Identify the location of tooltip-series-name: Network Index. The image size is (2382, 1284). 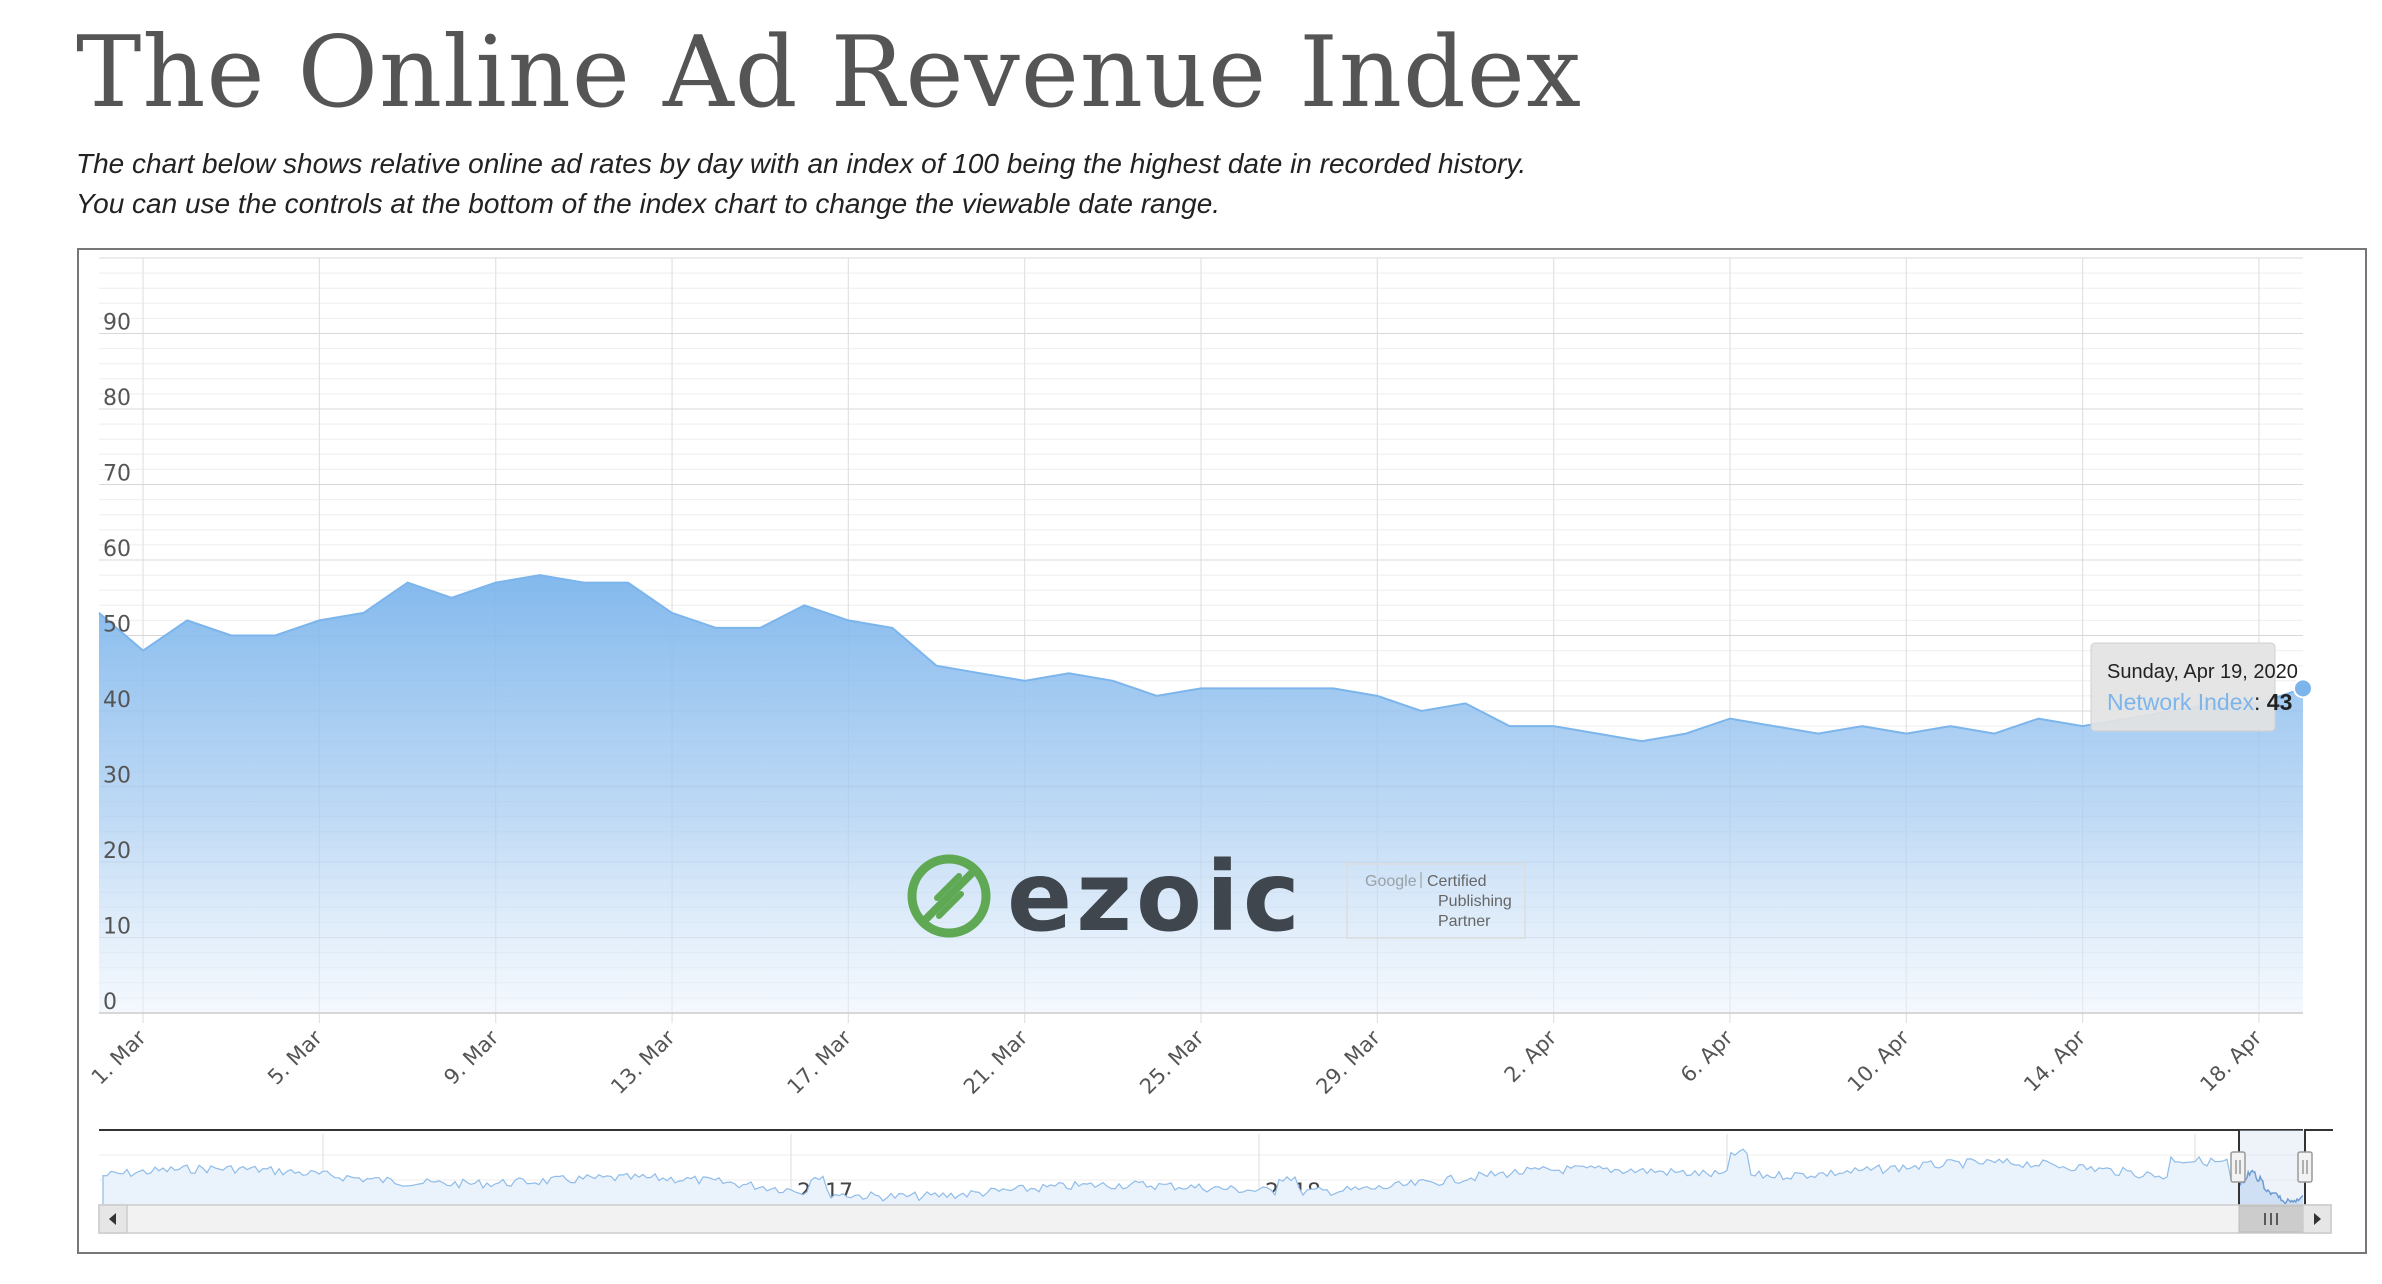
(2181, 702).